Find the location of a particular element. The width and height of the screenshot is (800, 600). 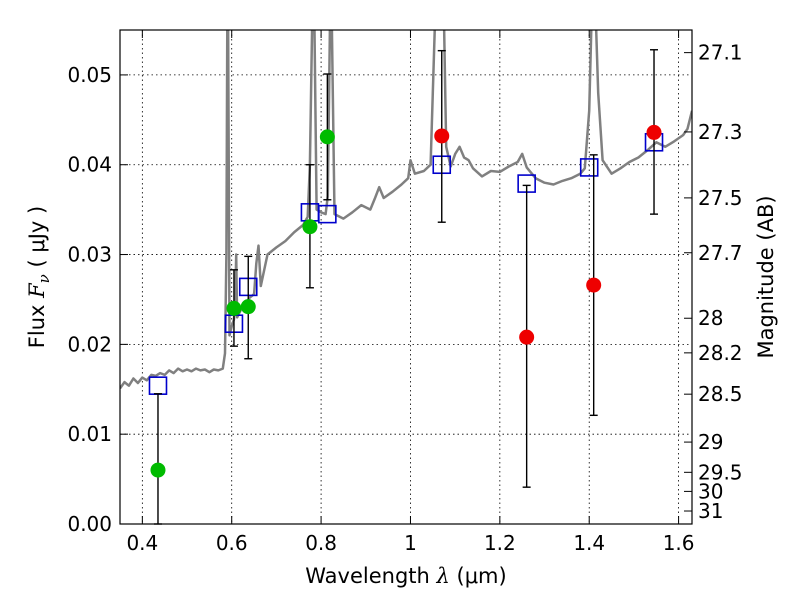

y2-tick-label: 28 is located at coordinates (710, 318).